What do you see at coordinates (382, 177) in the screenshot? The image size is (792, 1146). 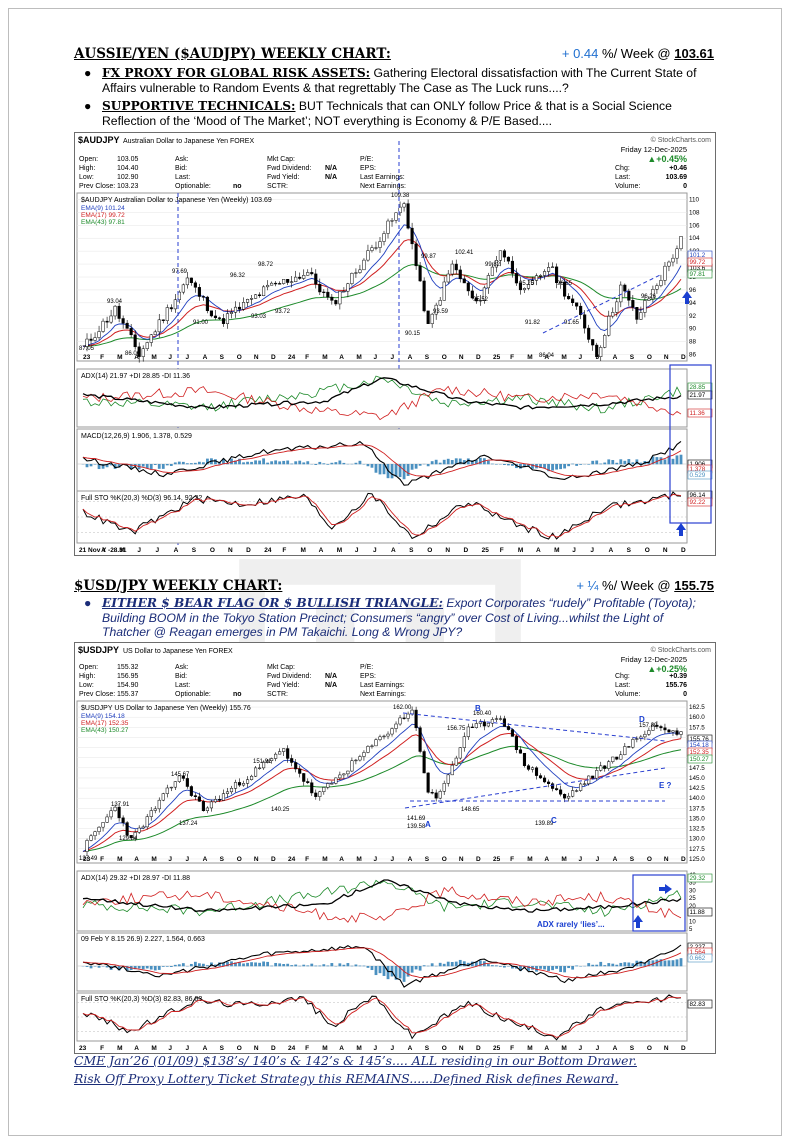 I see `quote-last-earn: Last Earnings:` at bounding box center [382, 177].